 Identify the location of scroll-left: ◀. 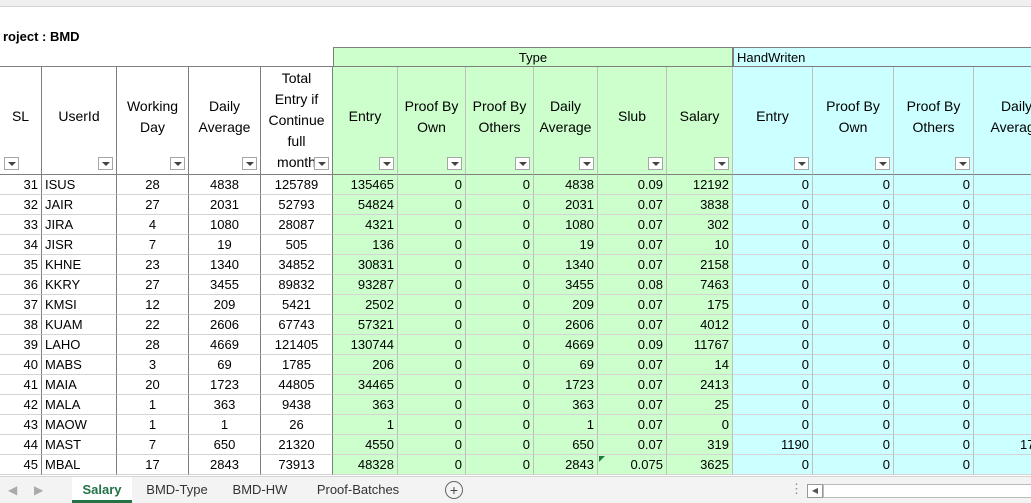
(12, 490).